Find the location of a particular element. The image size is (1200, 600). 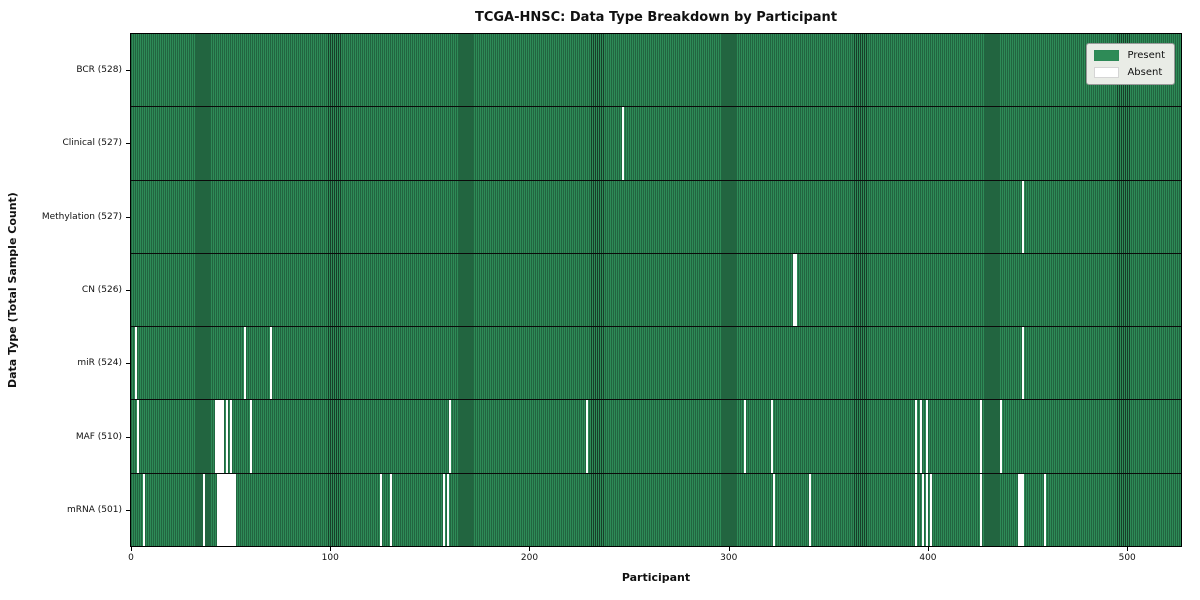

legend-label-absent: Absent is located at coordinates (1145, 72).